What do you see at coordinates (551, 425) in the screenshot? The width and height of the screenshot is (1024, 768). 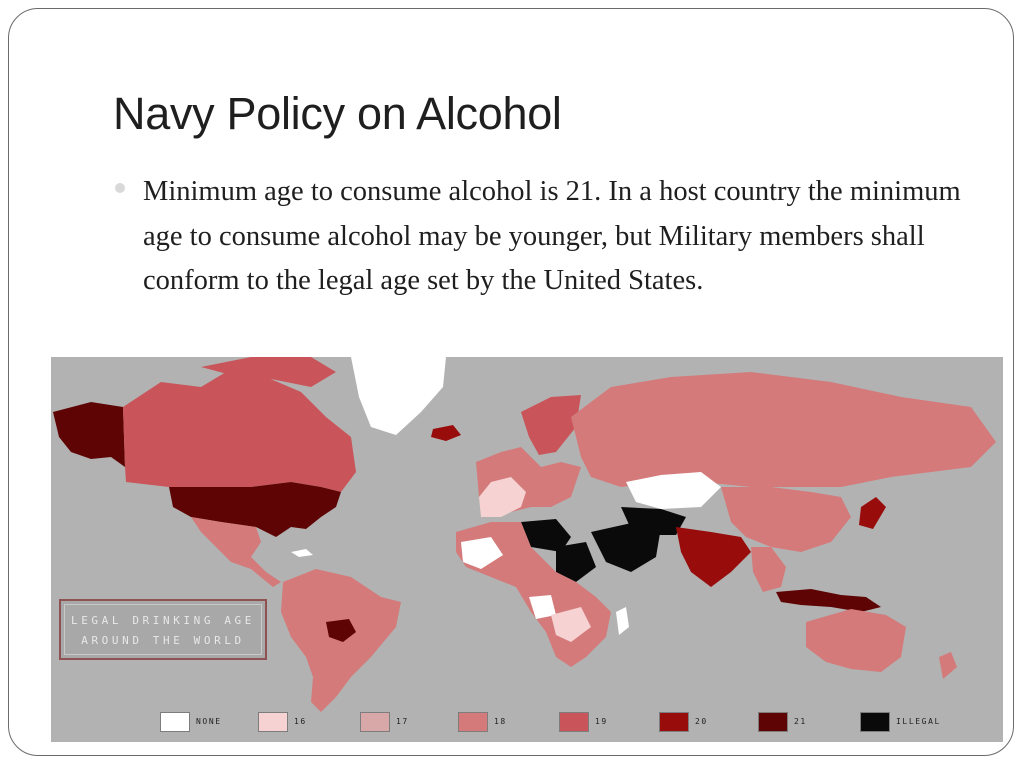 I see `region-scandinavia` at bounding box center [551, 425].